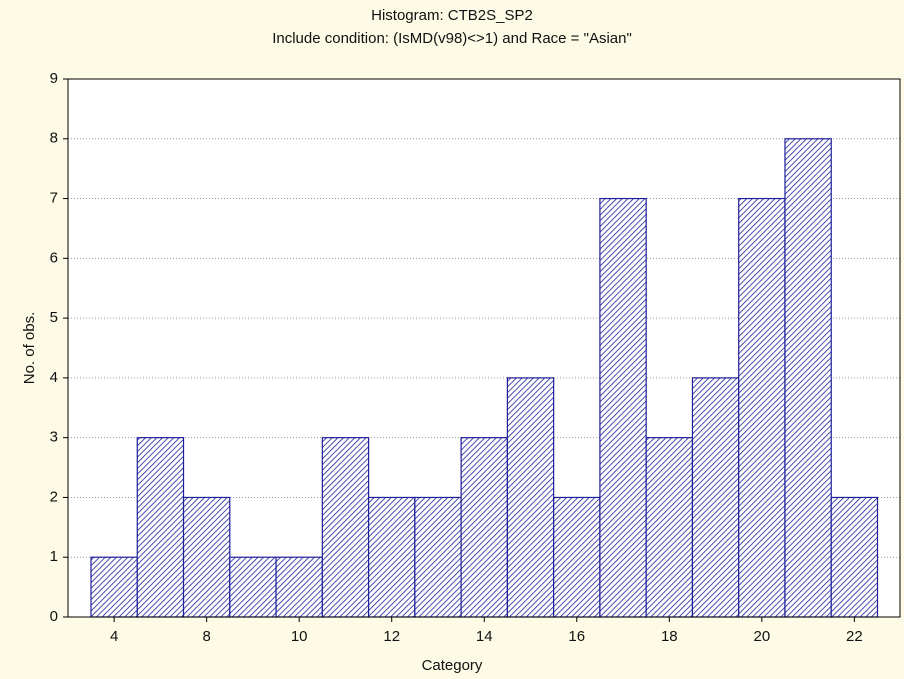 This screenshot has width=904, height=679. Describe the element at coordinates (669, 636) in the screenshot. I see `x-tick-label: 18` at that location.